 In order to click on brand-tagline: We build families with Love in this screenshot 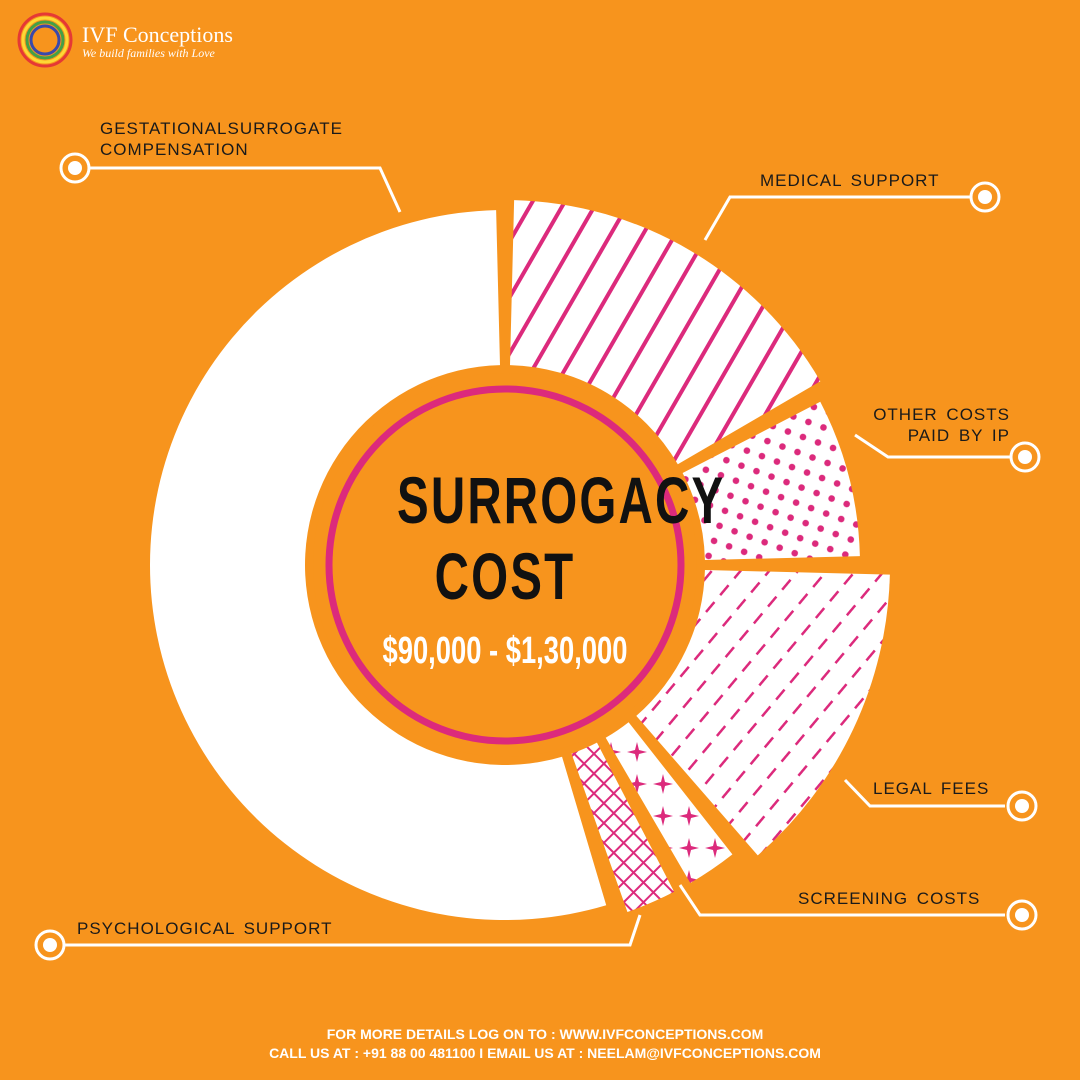, I will do `click(148, 53)`.